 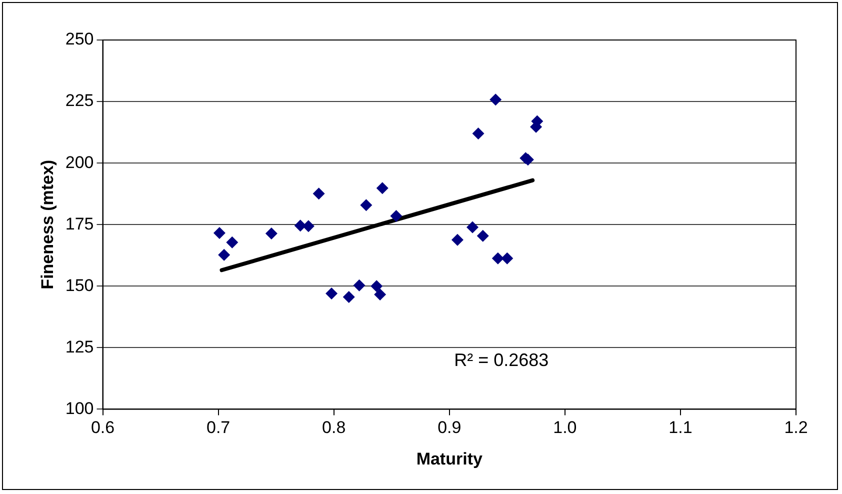 I want to click on annotation: R² = 0.2683, so click(x=501, y=360).